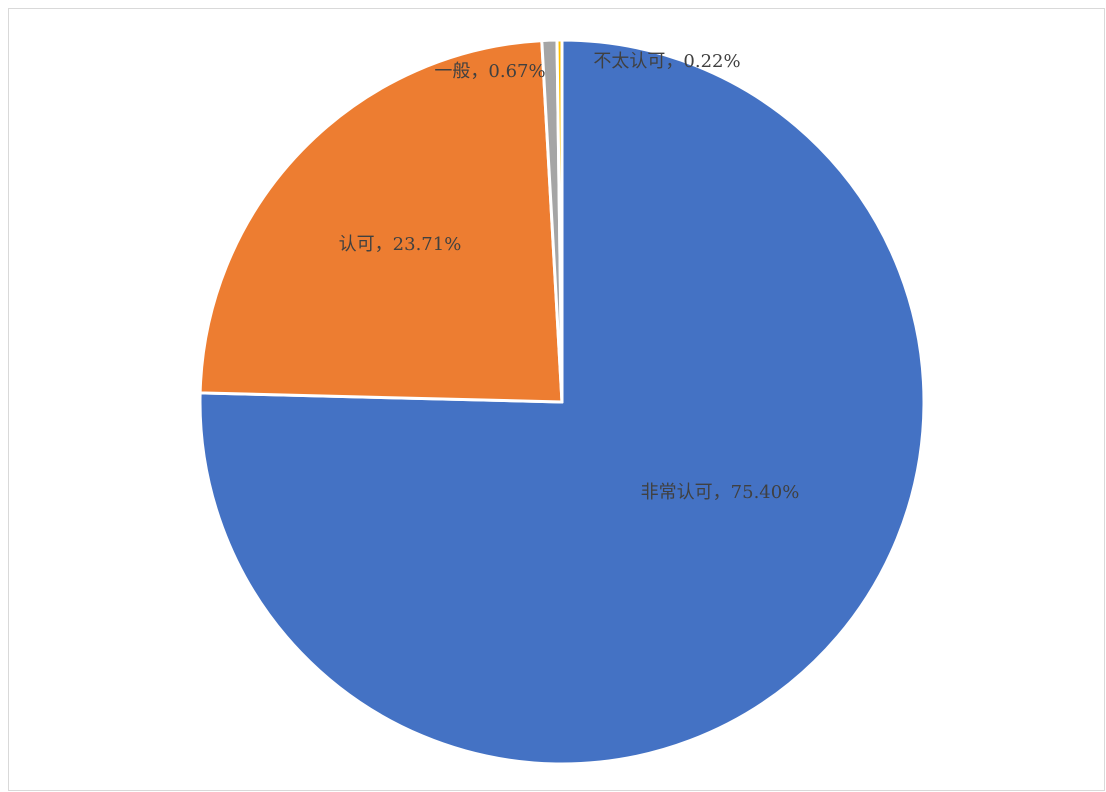 This screenshot has width=1106, height=792. I want to click on data-label: 认可，23.71%, so click(400, 244).